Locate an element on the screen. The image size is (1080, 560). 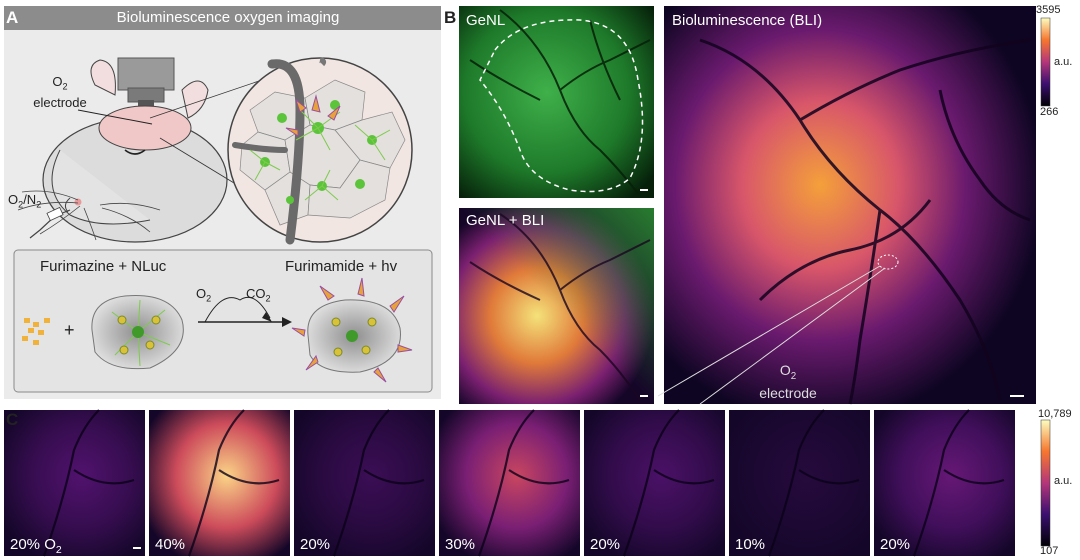
bli-colorbar-max: 3595 is located at coordinates (1048, 10).